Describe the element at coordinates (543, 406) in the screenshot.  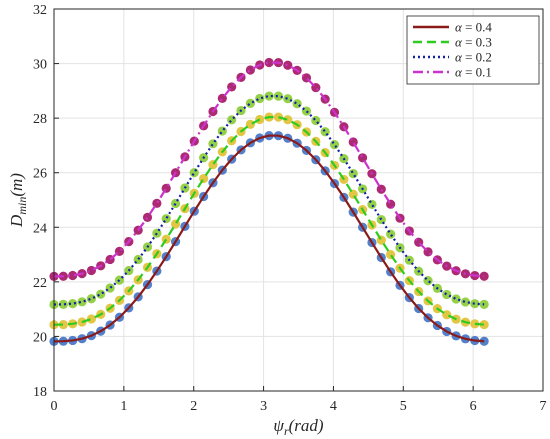
I see `x-tick-label: 7` at that location.